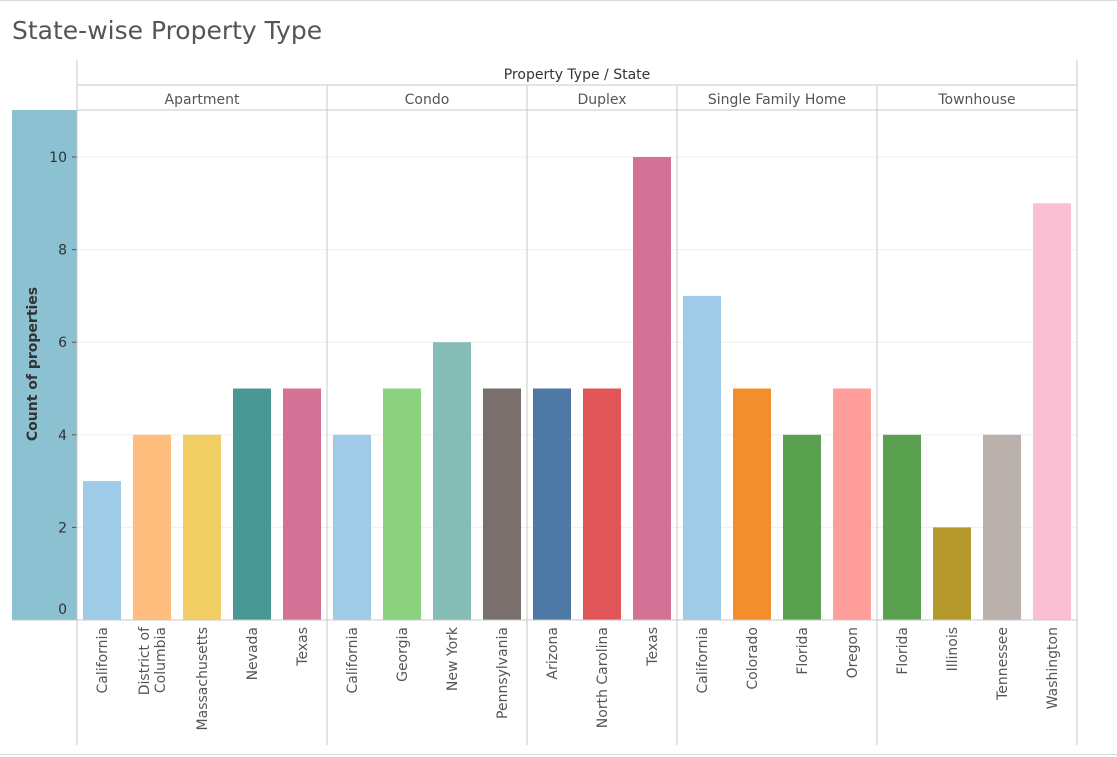 The height and width of the screenshot is (757, 1117). What do you see at coordinates (1003, 664) in the screenshot?
I see `x-tick-label: Tennessee` at bounding box center [1003, 664].